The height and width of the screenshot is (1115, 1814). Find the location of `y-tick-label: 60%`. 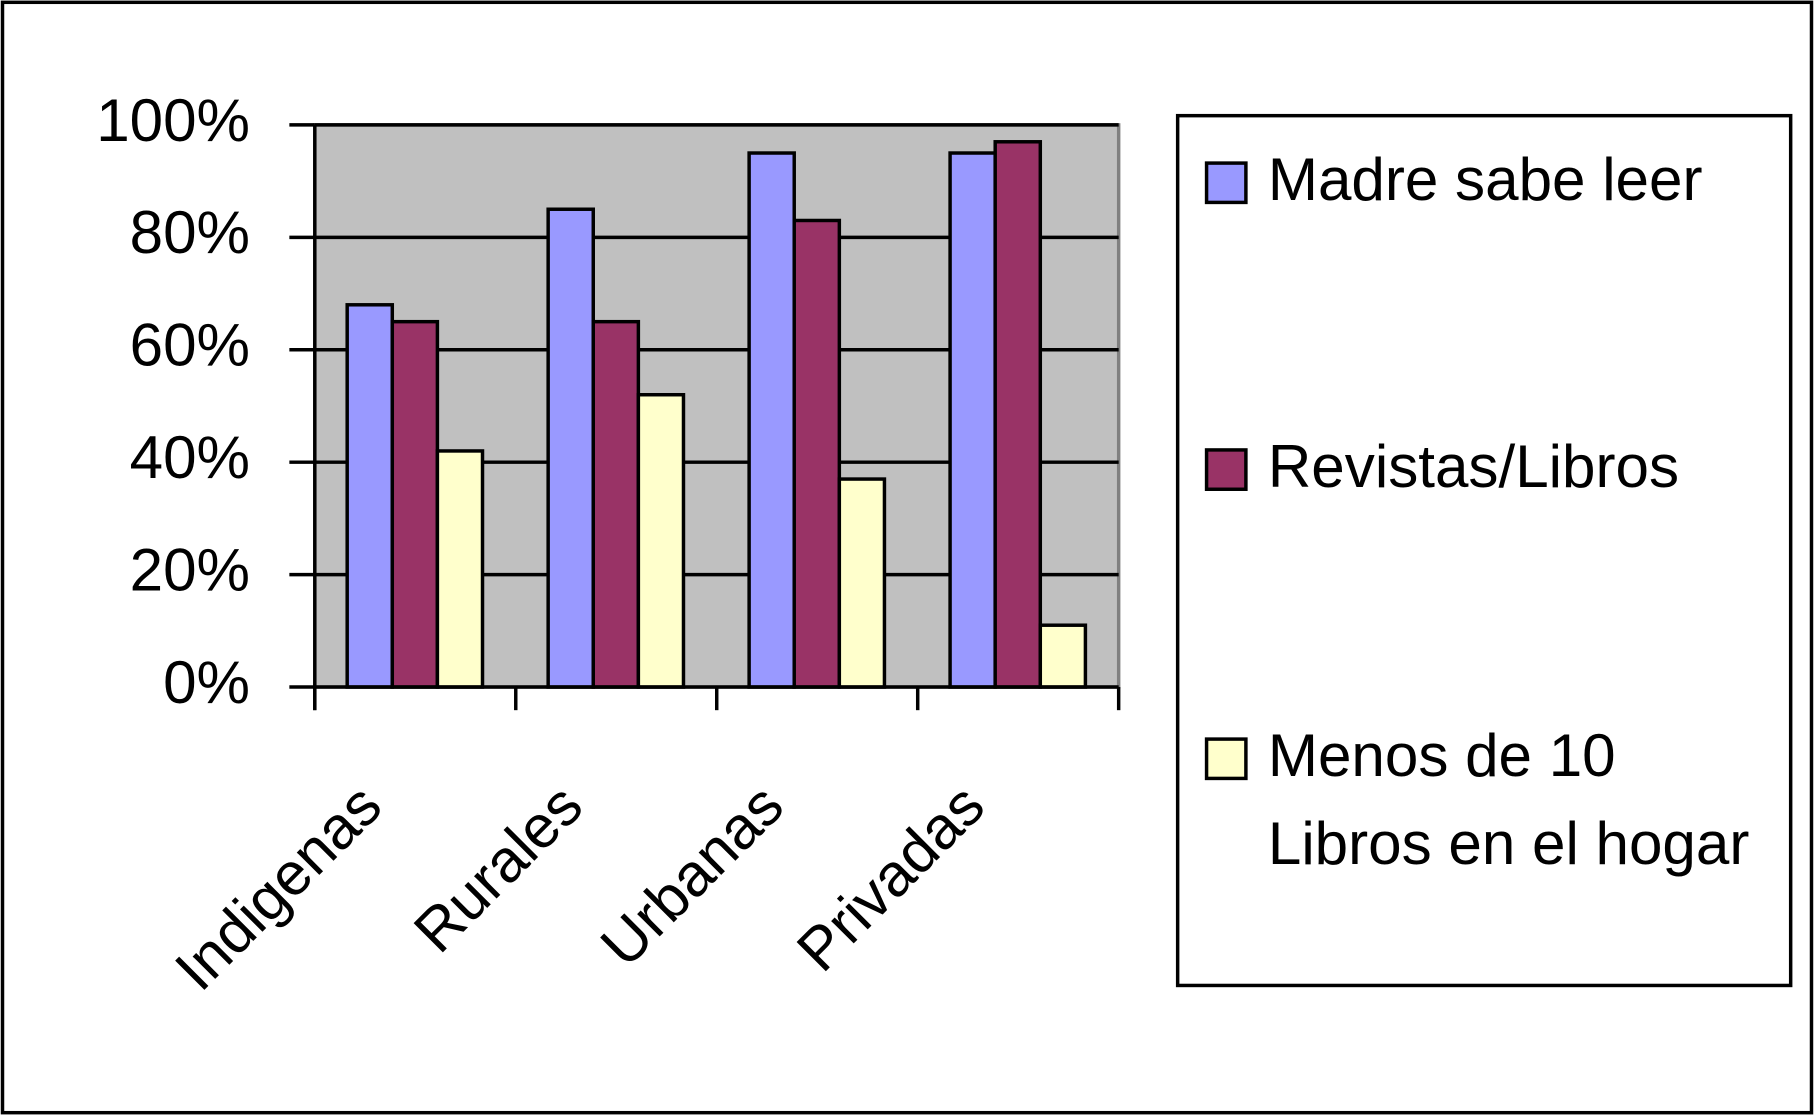

y-tick-label: 60% is located at coordinates (190, 345).